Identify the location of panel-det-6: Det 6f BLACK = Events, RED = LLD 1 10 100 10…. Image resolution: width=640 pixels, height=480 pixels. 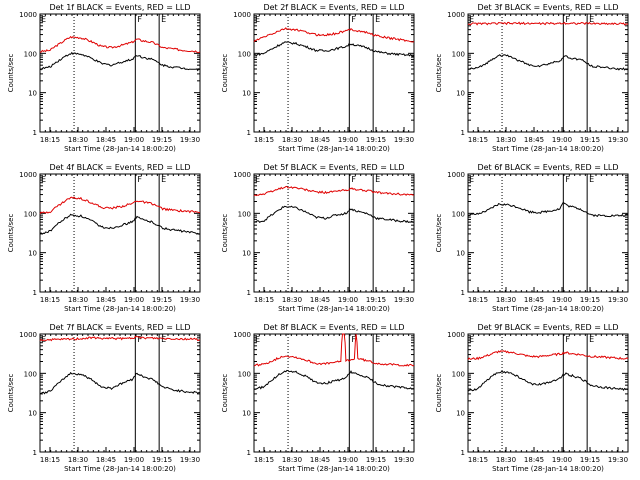
(532, 238).